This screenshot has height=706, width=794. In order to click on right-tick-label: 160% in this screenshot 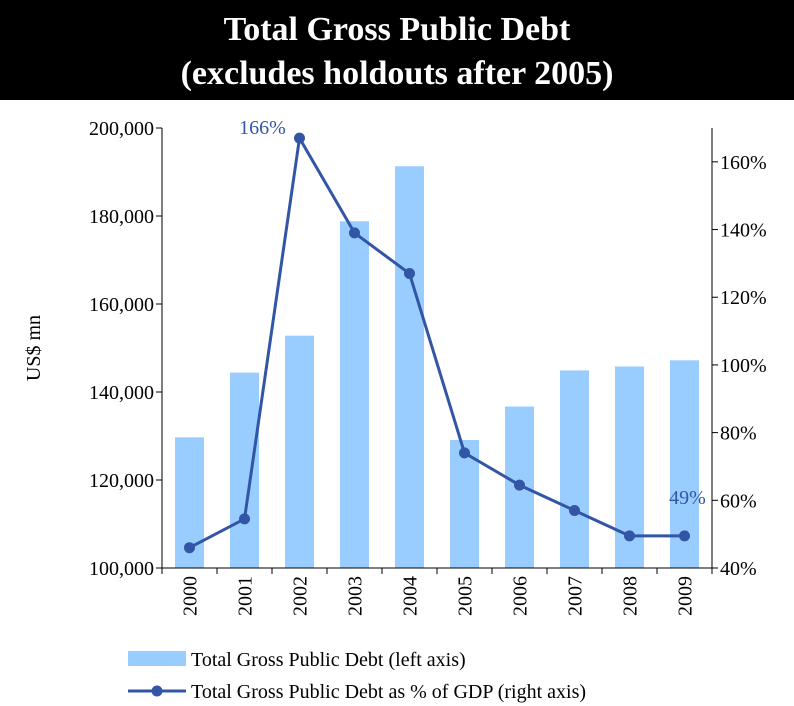, I will do `click(743, 163)`.